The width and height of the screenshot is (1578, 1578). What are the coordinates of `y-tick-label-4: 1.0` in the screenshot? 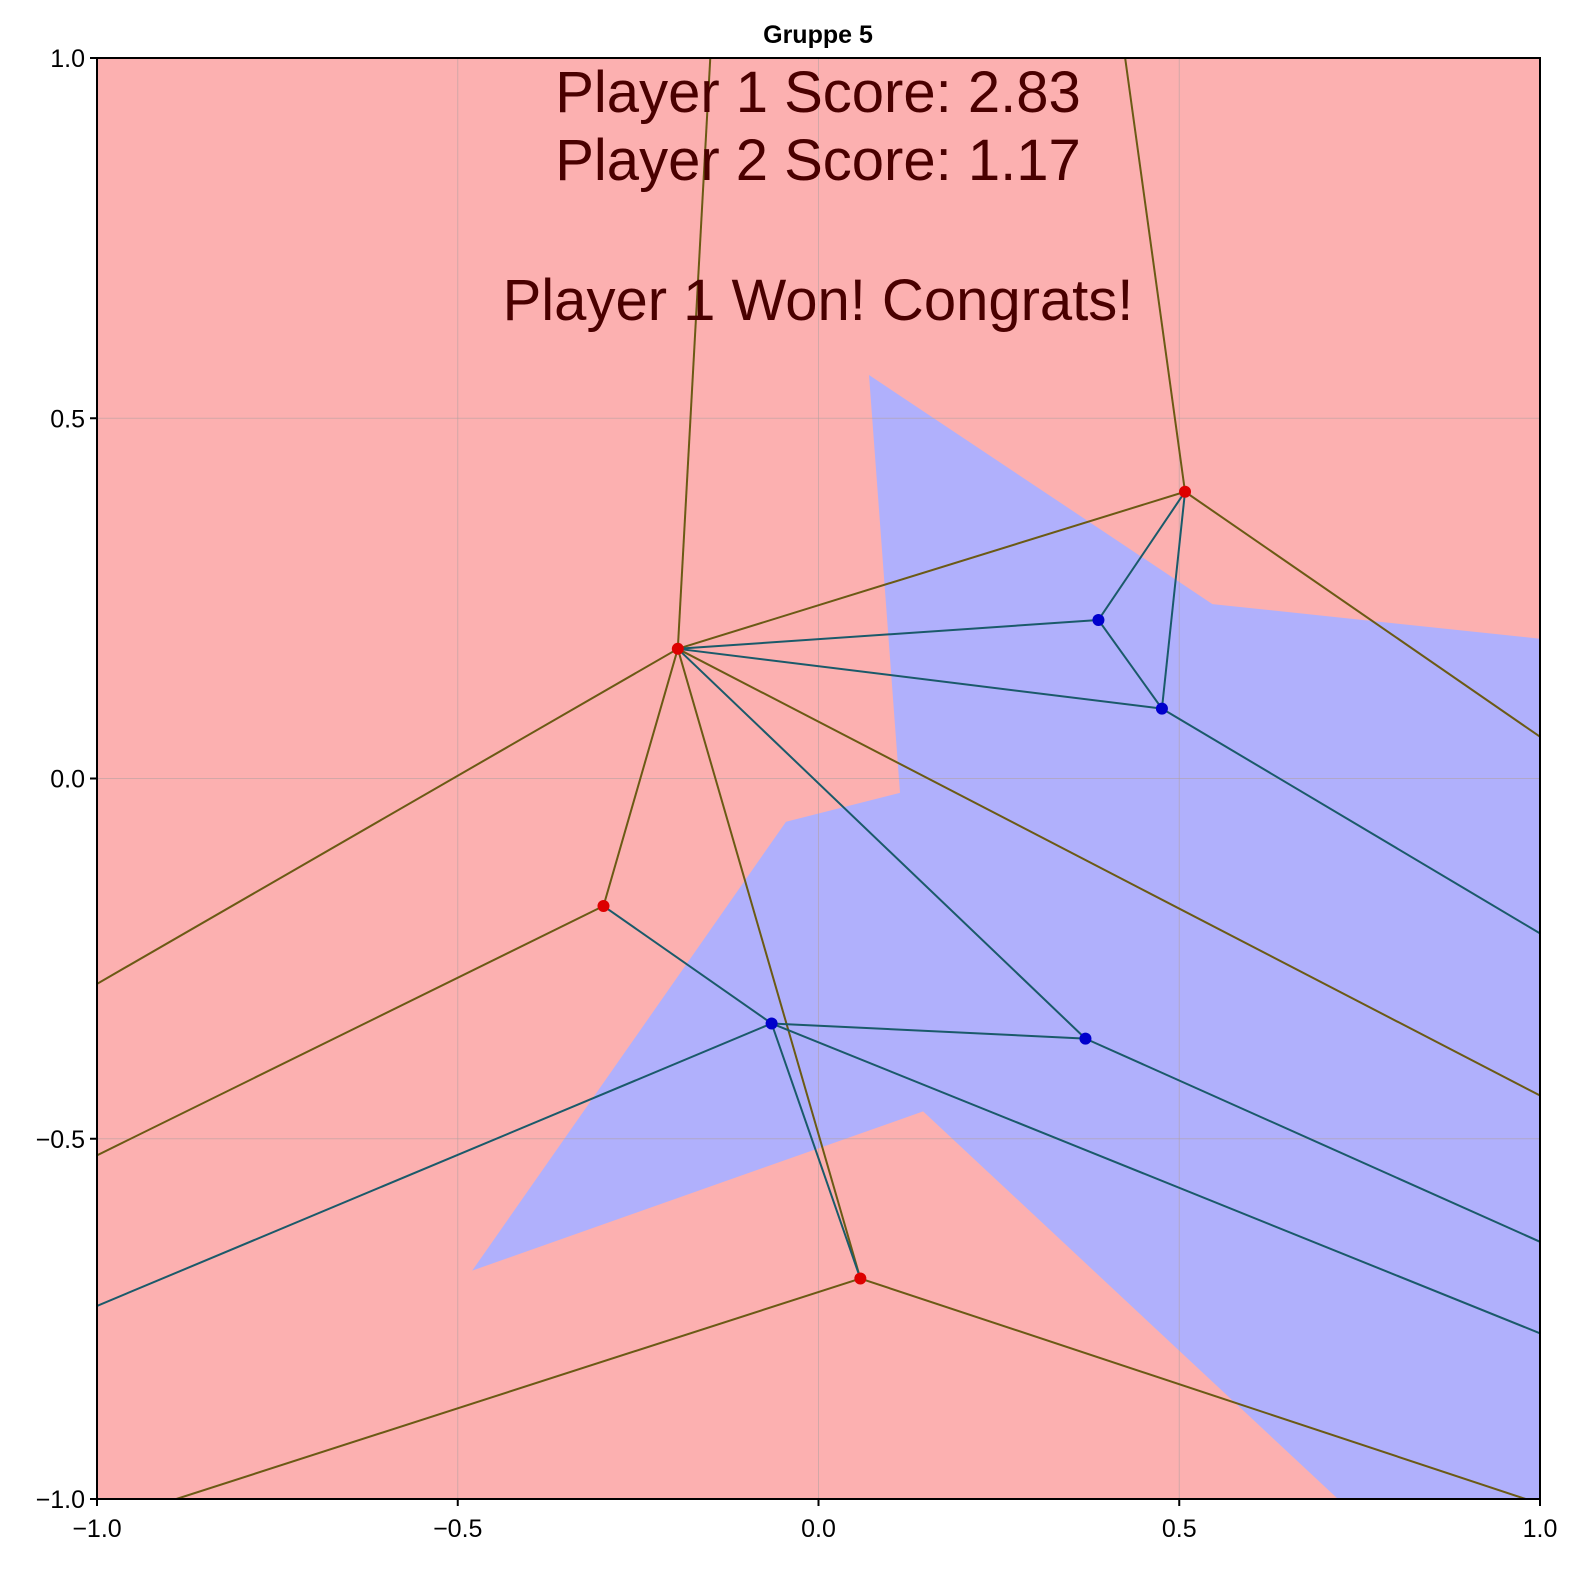 It's located at (67, 59).